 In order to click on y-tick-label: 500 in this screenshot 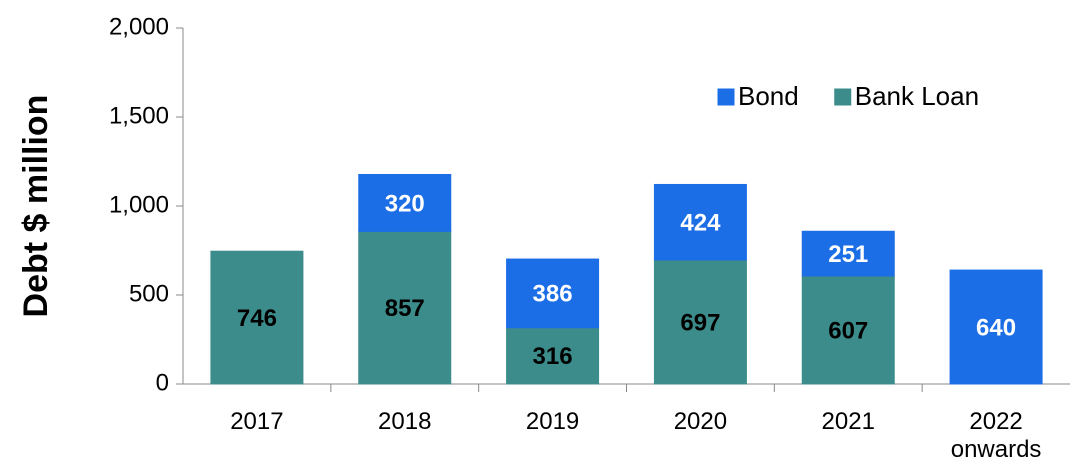, I will do `click(149, 293)`.